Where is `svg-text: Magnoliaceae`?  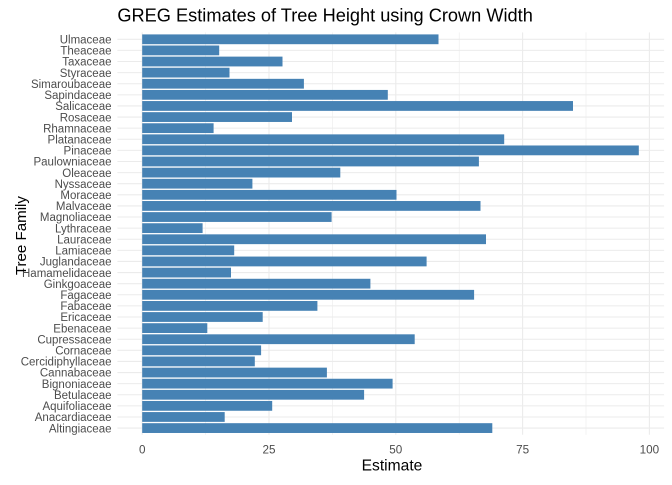 svg-text: Magnoliaceae is located at coordinates (76, 218).